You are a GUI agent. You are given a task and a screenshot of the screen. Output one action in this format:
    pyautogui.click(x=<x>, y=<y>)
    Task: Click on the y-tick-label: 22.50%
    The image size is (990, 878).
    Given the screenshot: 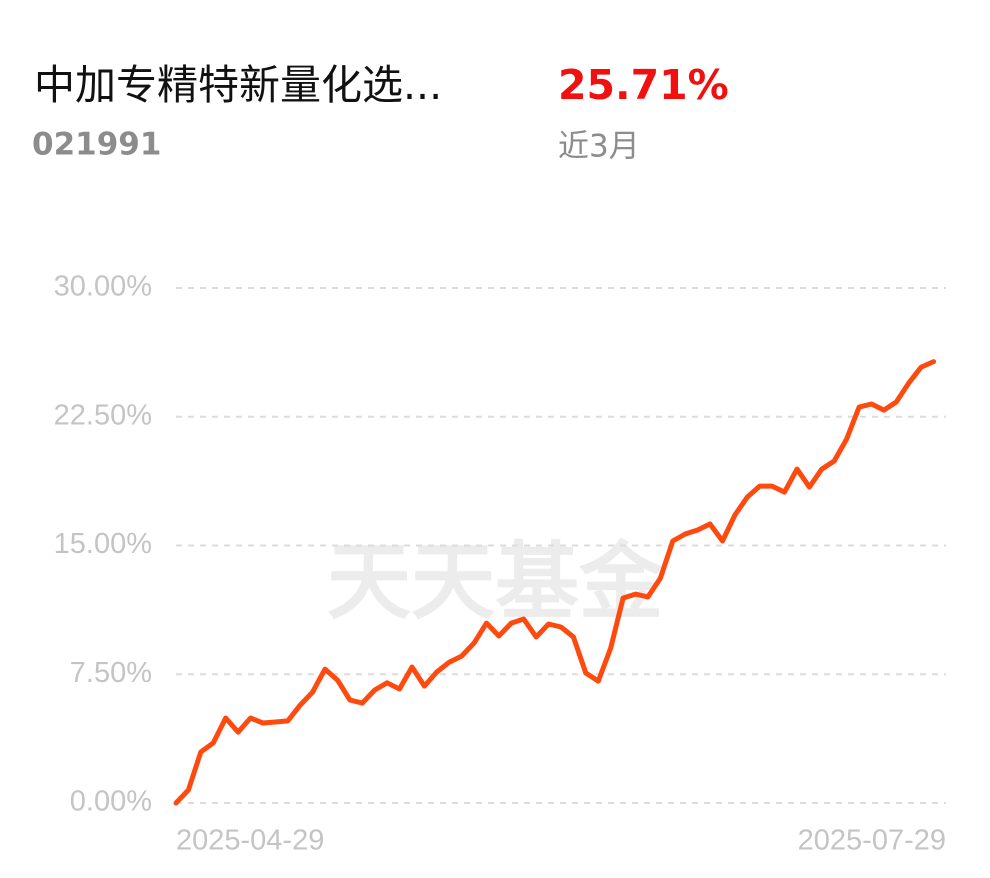 What is the action you would take?
    pyautogui.click(x=103, y=415)
    